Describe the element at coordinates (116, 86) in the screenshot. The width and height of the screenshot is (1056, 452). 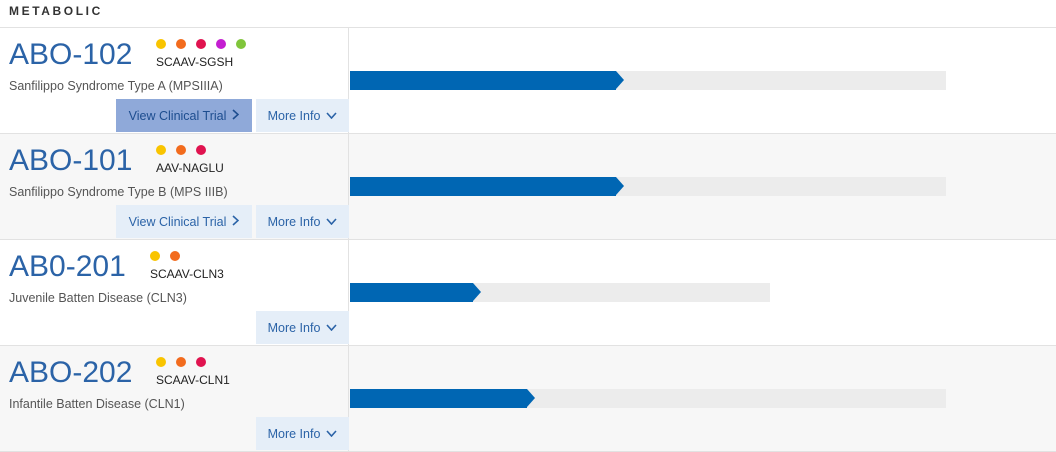
I see `disease-name: Sanfilippo Syndrome Type A (MPSIIIA)` at that location.